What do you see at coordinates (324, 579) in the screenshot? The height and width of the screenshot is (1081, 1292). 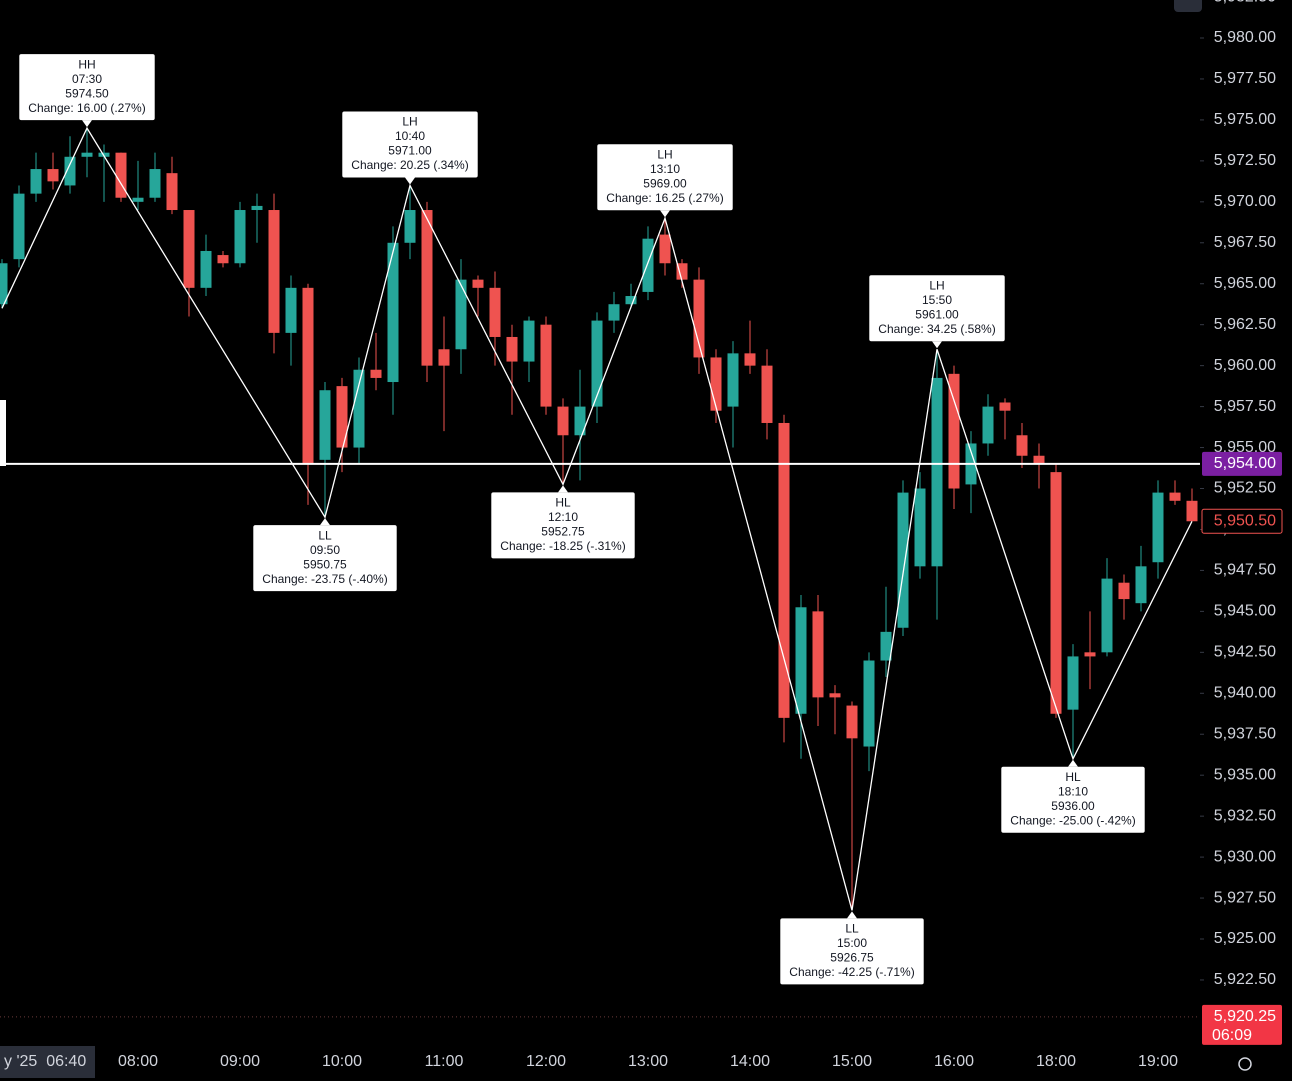 I see `pivot-change: Change: -23.75 (-.40%)` at bounding box center [324, 579].